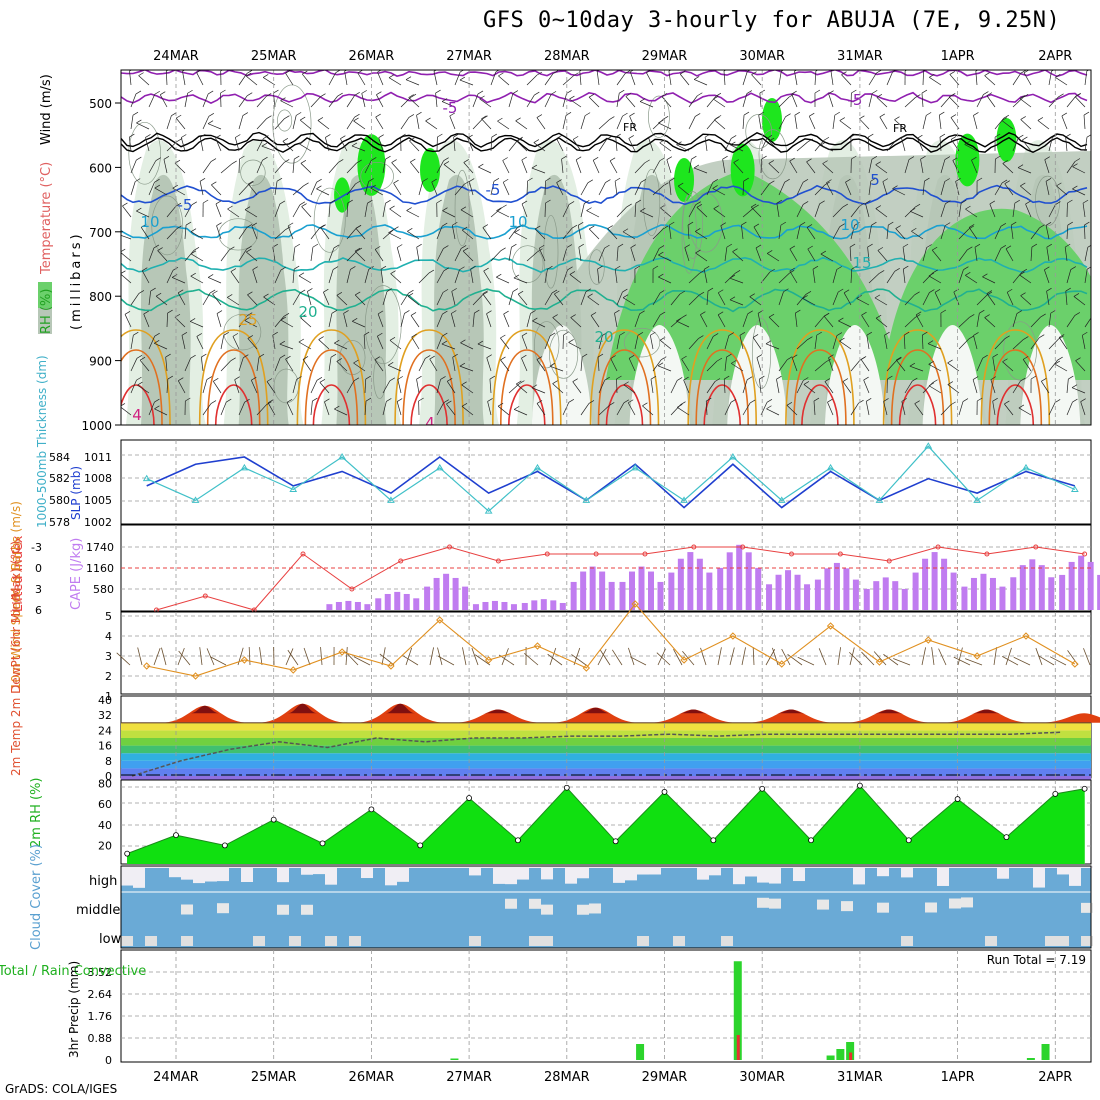  Describe the element at coordinates (900, 128) in the screenshot. I see `freezing-level-label: FR` at that location.